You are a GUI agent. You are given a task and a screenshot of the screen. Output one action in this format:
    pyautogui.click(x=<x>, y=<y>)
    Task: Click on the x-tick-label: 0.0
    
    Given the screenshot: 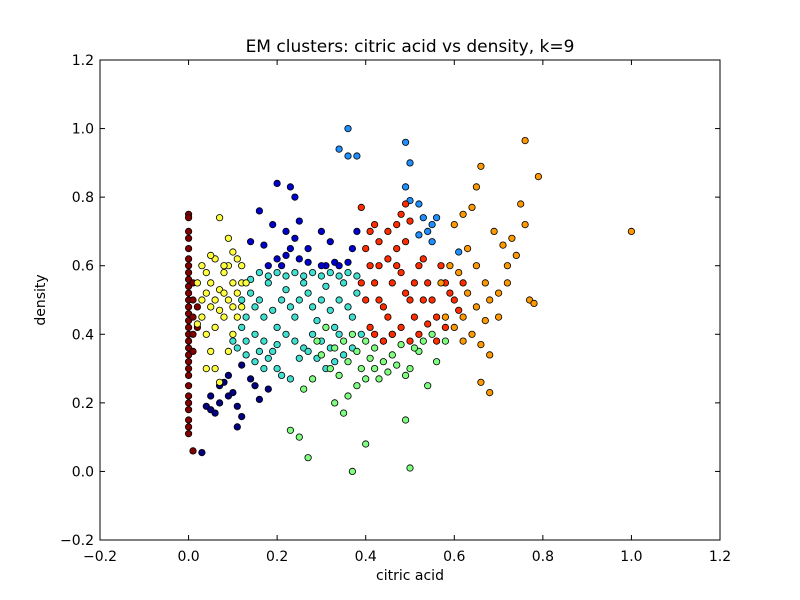 What is the action you would take?
    pyautogui.click(x=188, y=557)
    